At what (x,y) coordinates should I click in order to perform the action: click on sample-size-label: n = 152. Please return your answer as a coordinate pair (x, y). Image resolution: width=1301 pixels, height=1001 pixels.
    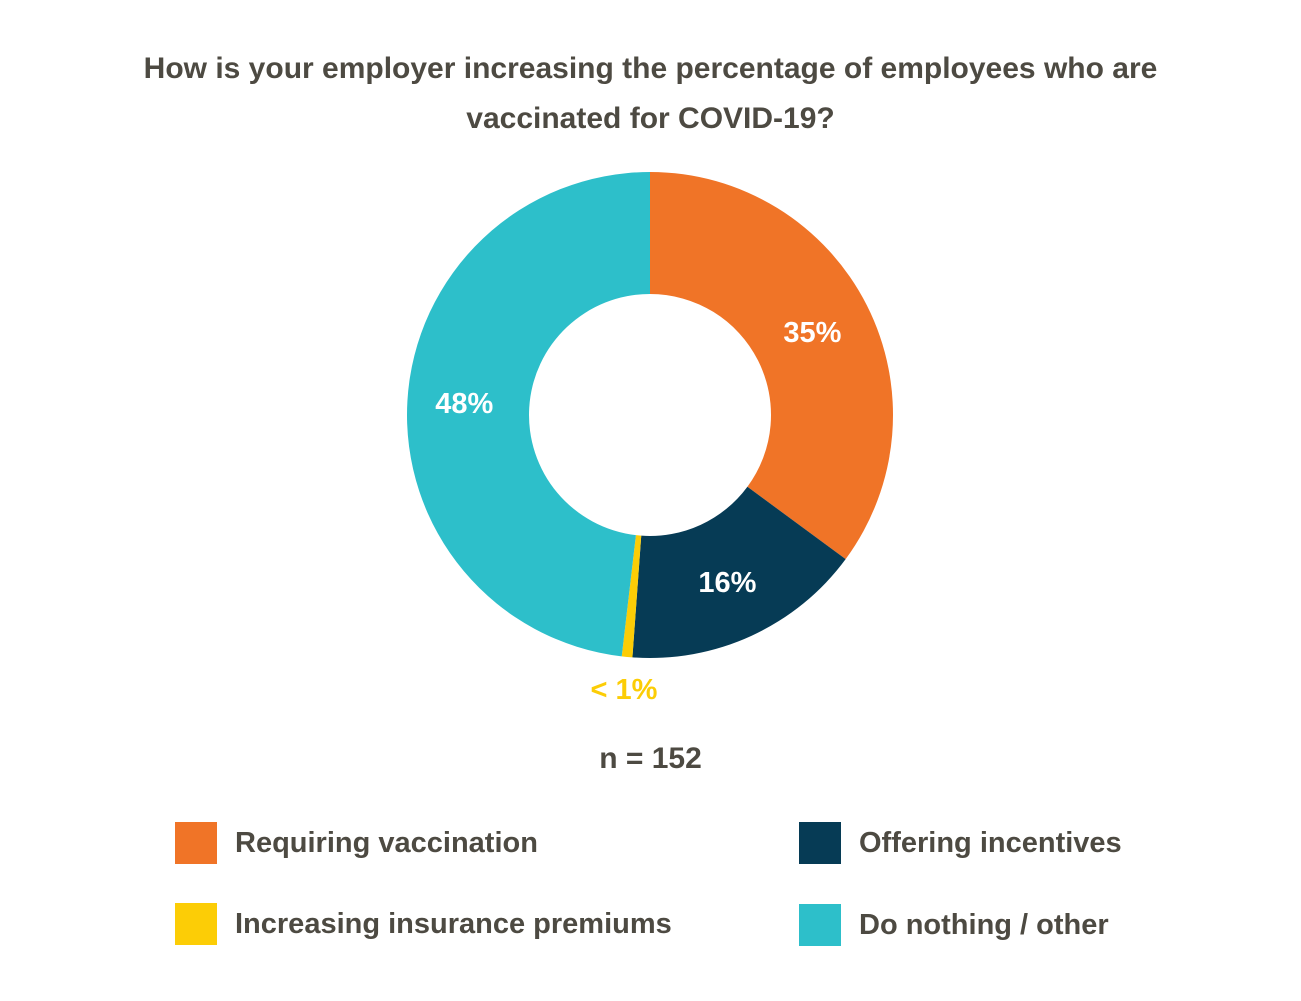
    Looking at the image, I should click on (650, 758).